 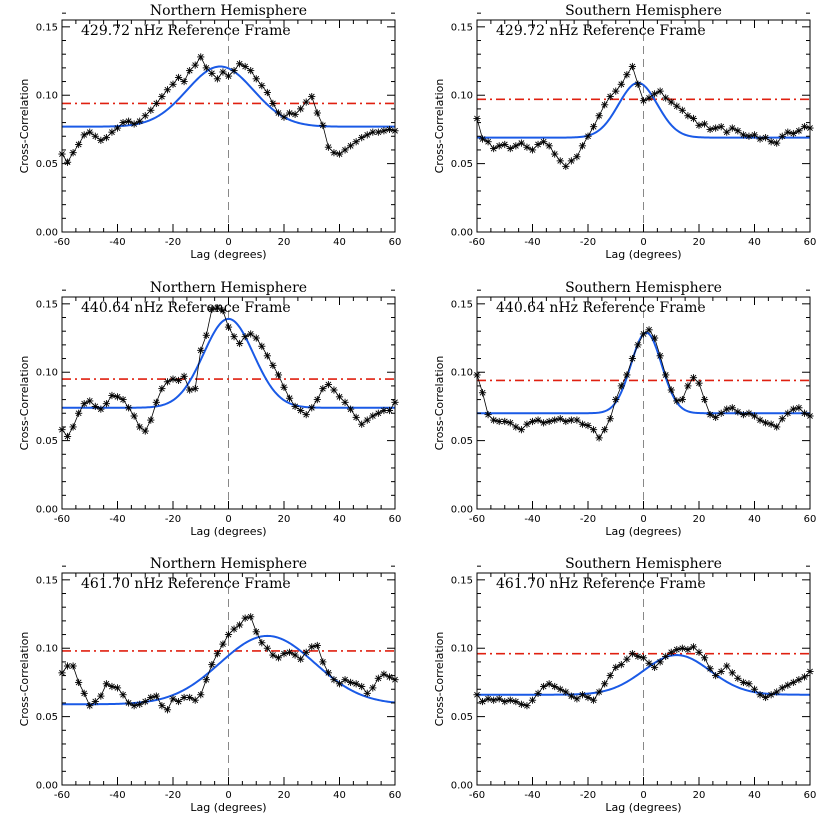 What do you see at coordinates (186, 584) in the screenshot?
I see `reference-frame-annotation: 461.70 nHz Reference Frame` at bounding box center [186, 584].